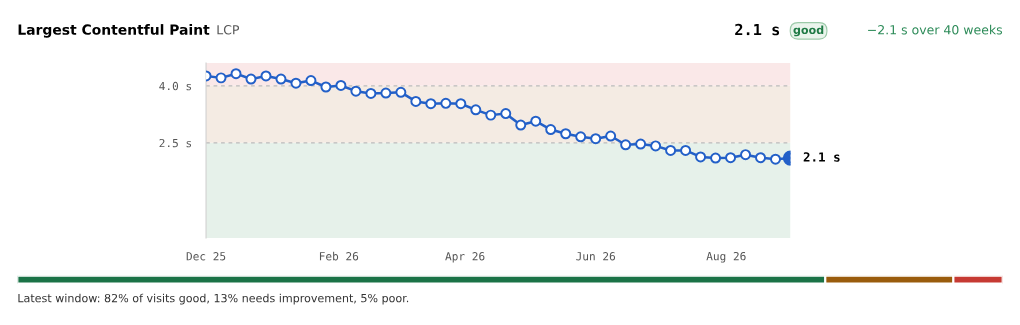 The width and height of the screenshot is (1020, 325). Describe the element at coordinates (757, 29) in the screenshot. I see `text: 2.1 s` at that location.